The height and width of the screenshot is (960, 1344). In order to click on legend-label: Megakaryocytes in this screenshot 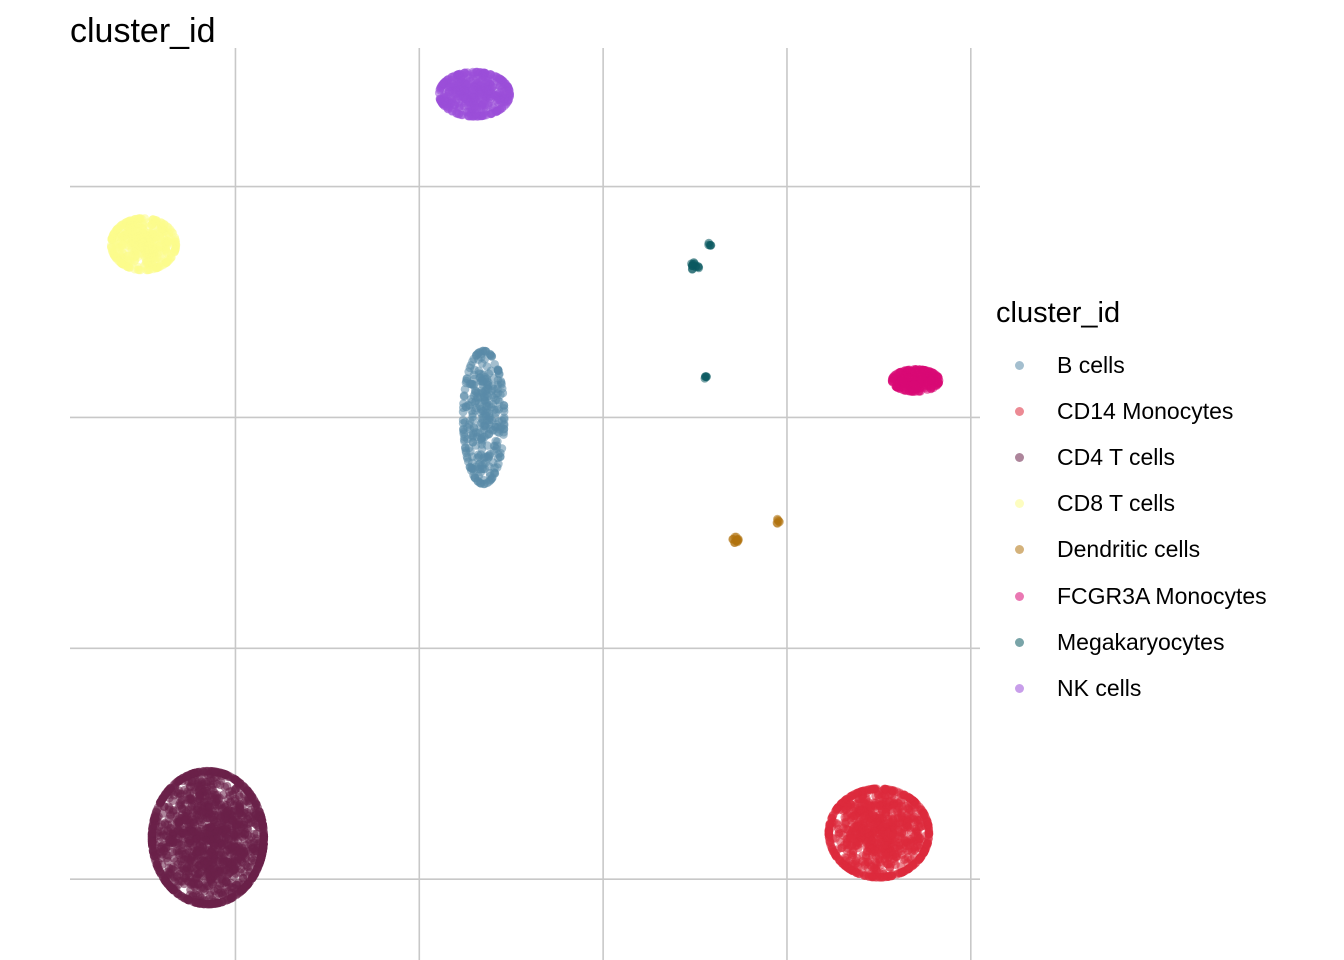, I will do `click(1141, 641)`.